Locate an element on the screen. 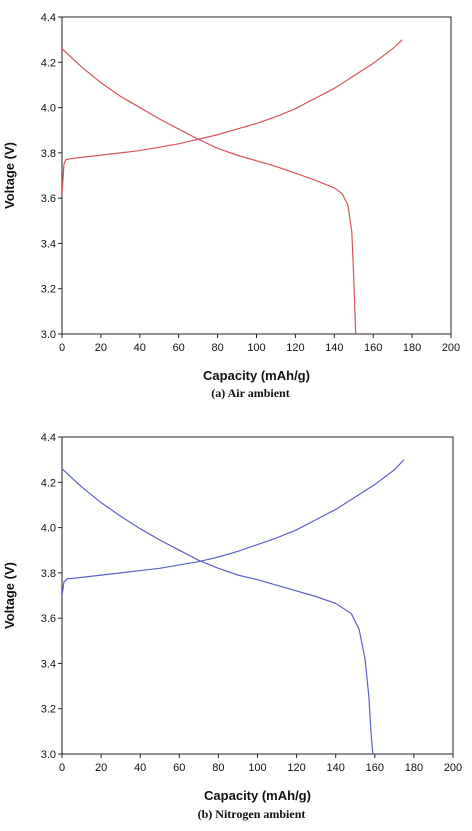 The image size is (472, 831). chart-caption: (b) Nitrogen ambient is located at coordinates (252, 814).